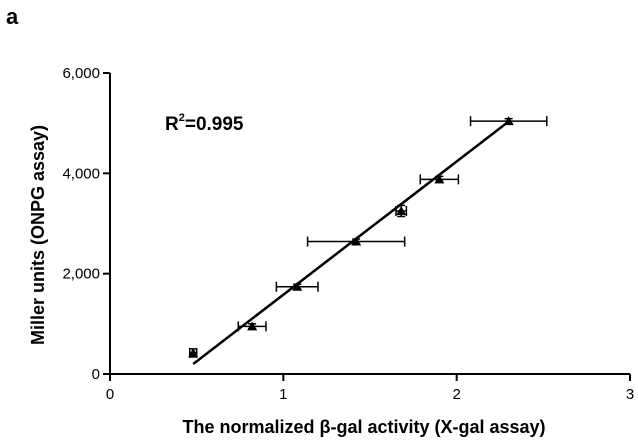  Describe the element at coordinates (110, 394) in the screenshot. I see `x-tick-label: 0` at that location.